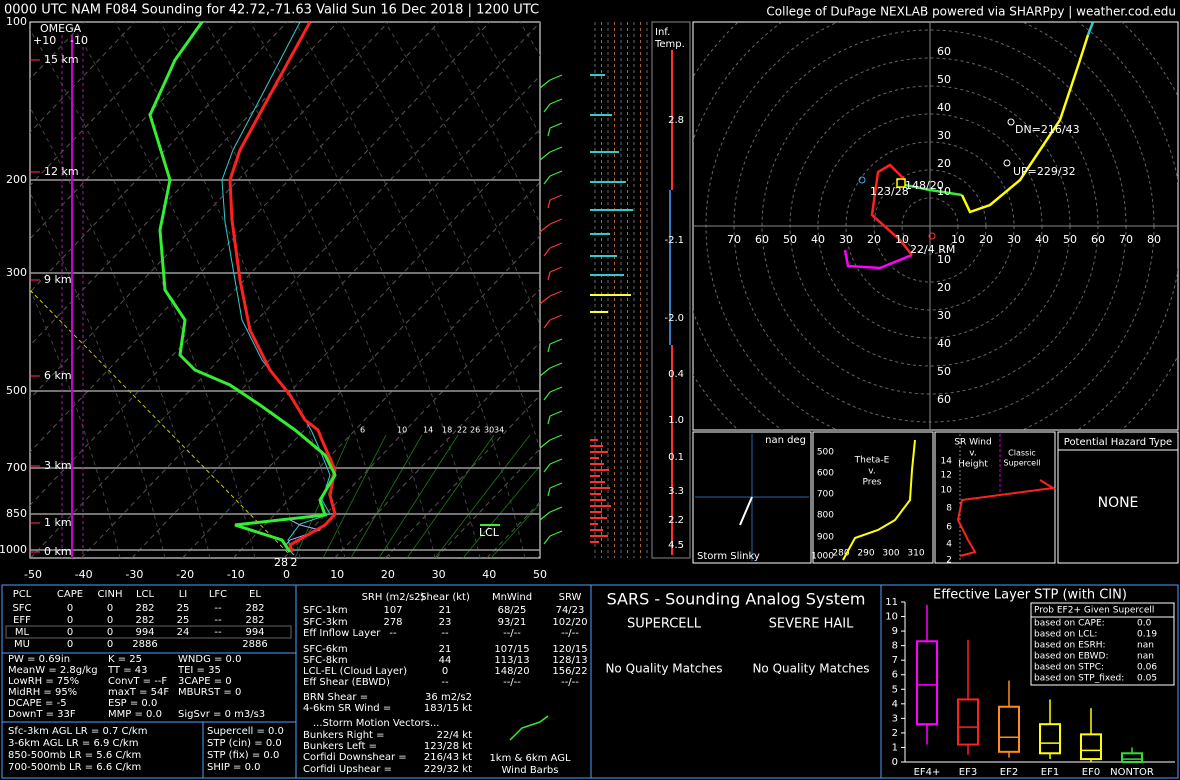 This screenshot has height=780, width=1180. I want to click on index: DCAPE = -5, so click(37, 703).